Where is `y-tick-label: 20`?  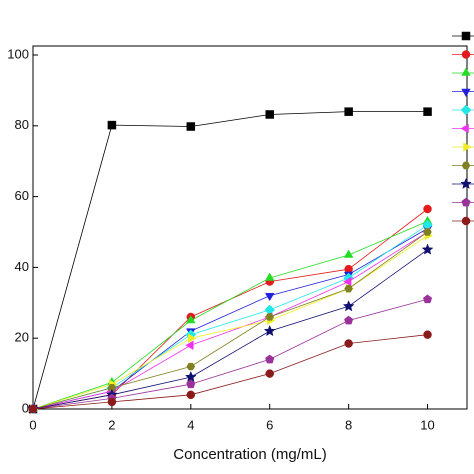
y-tick-label: 20 is located at coordinates (22, 337).